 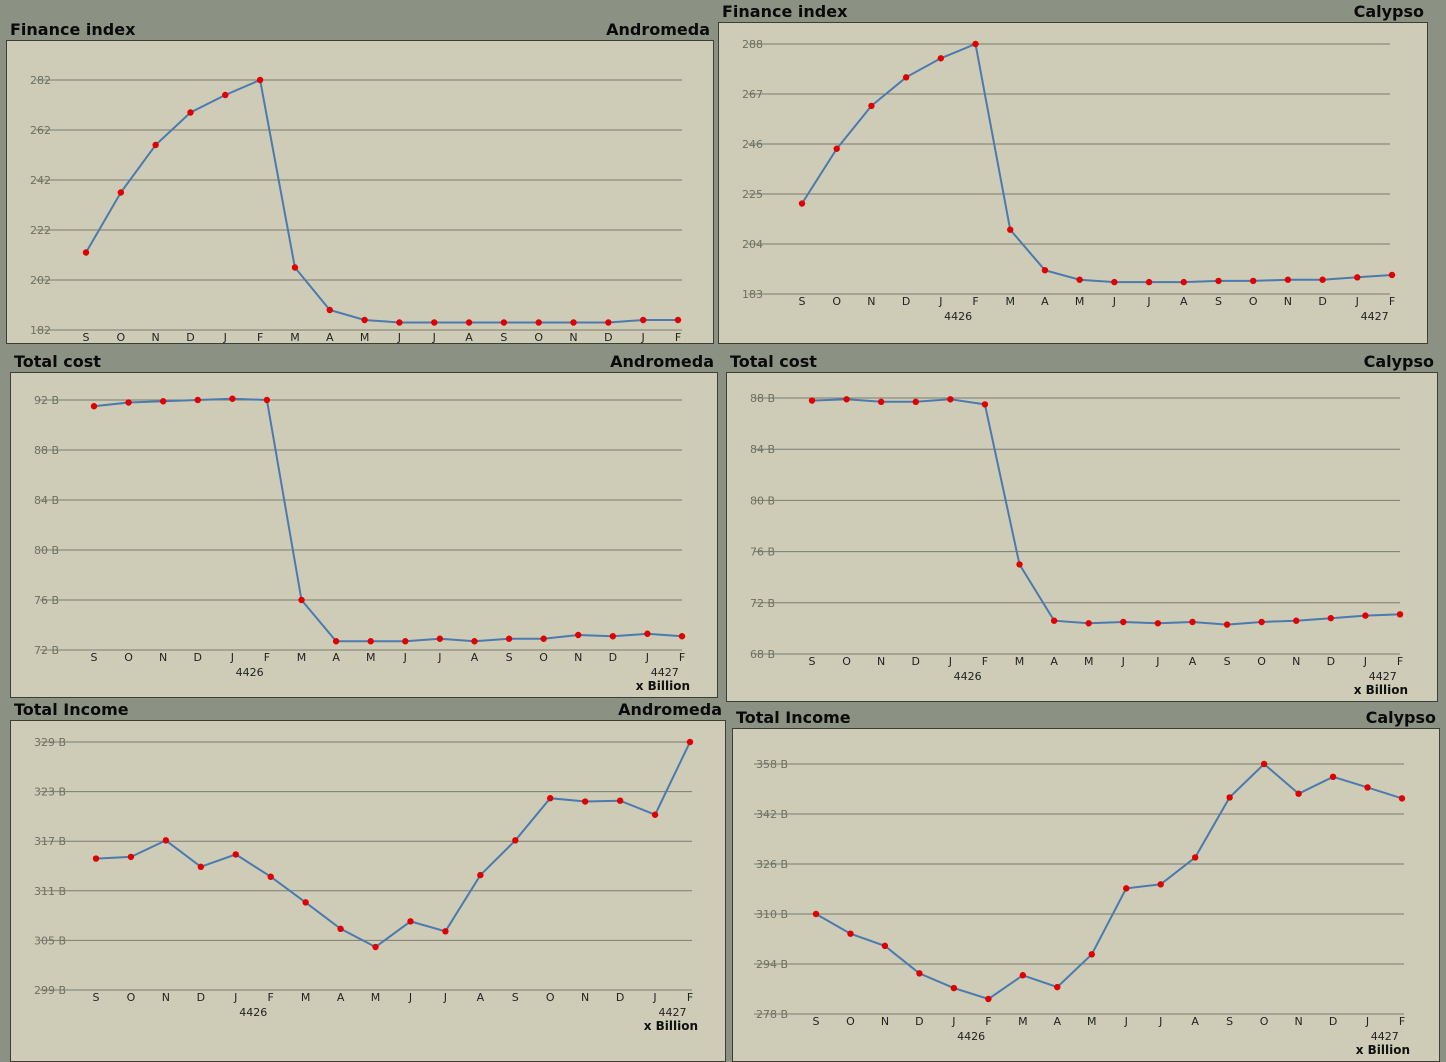 I want to click on year-label: 4426, so click(x=968, y=676).